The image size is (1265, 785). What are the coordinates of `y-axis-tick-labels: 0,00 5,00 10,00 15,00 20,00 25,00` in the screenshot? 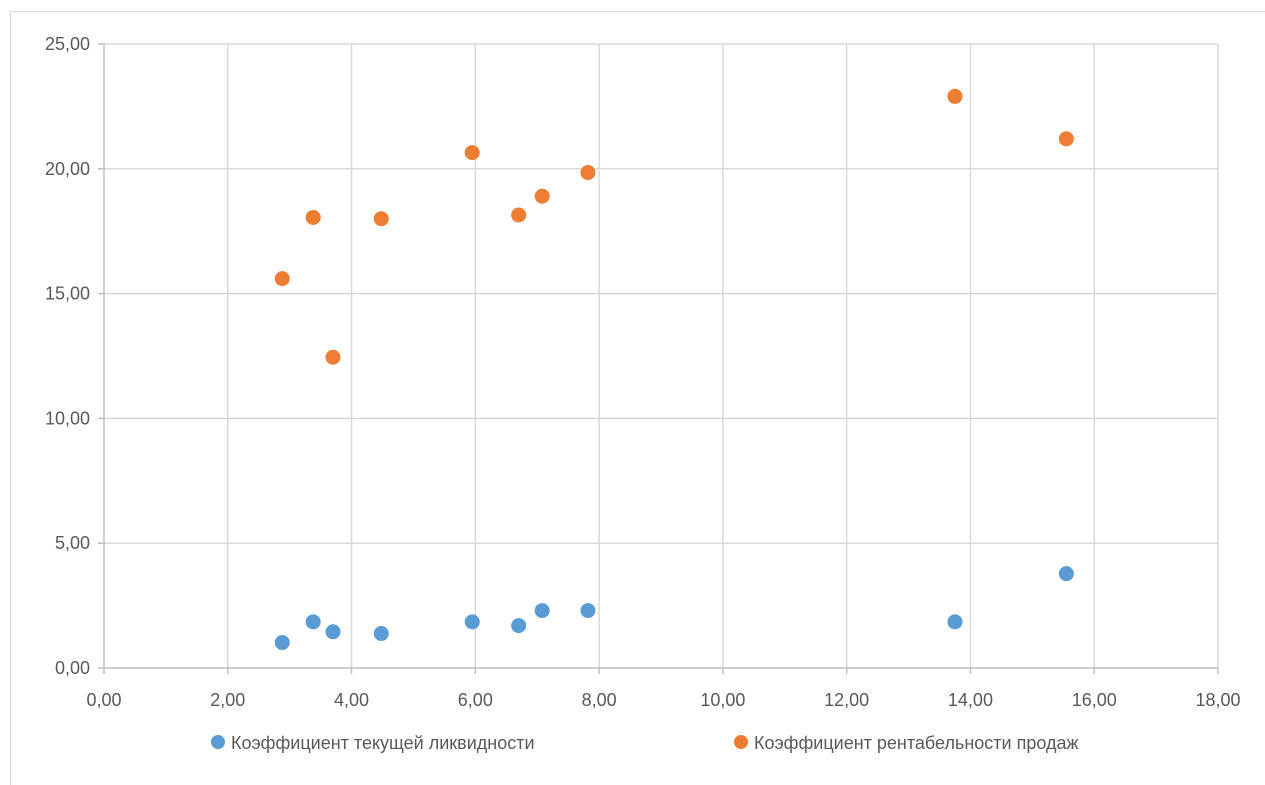 It's located at (67, 356).